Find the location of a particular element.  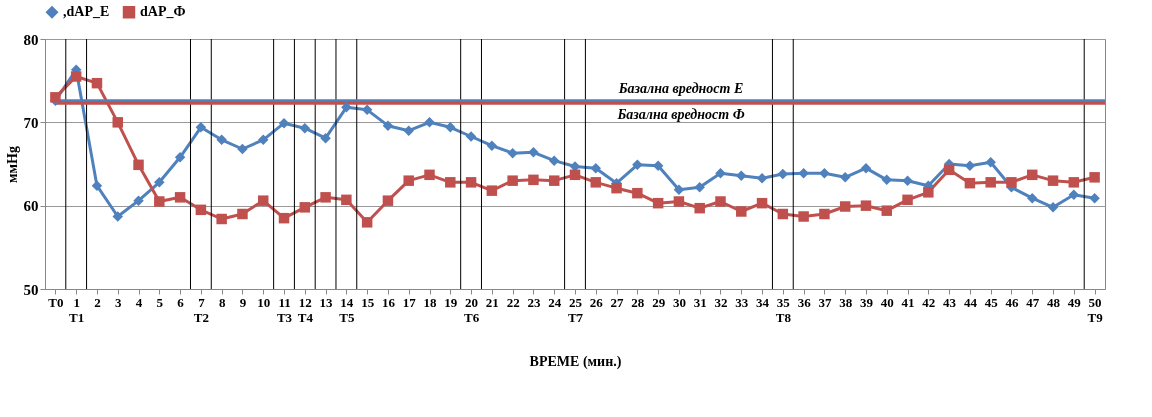

x-tick-label: 34 is located at coordinates (763, 302).